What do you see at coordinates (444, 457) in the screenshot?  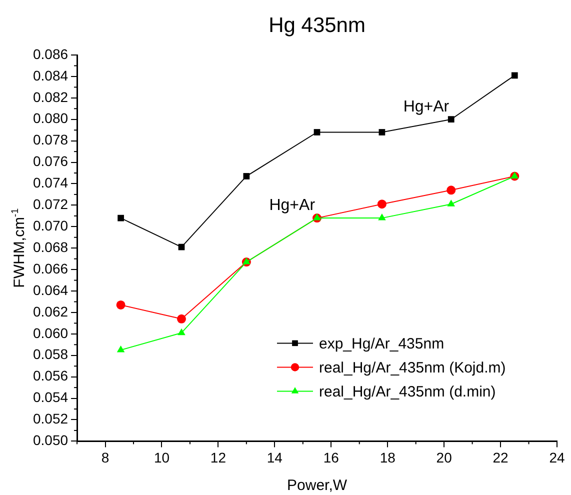 I see `x-tick-label: 20` at bounding box center [444, 457].